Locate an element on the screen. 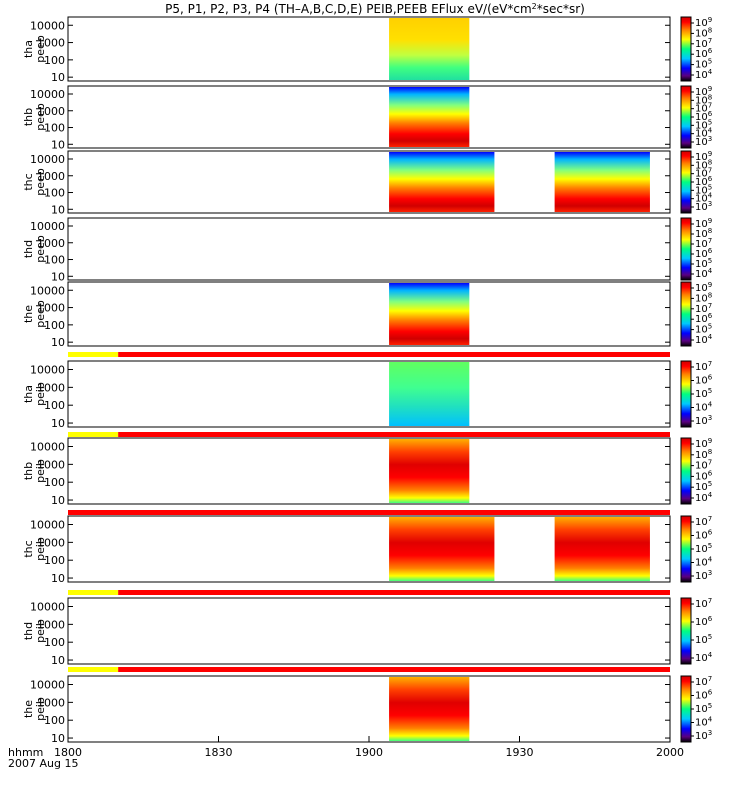 This screenshot has width=750, height=800. panel-thd-peib: thdpeib 10 100 1000 10000 10⁴ 10⁵ 10⁶ 10⁷ is located at coordinates (367, 632).